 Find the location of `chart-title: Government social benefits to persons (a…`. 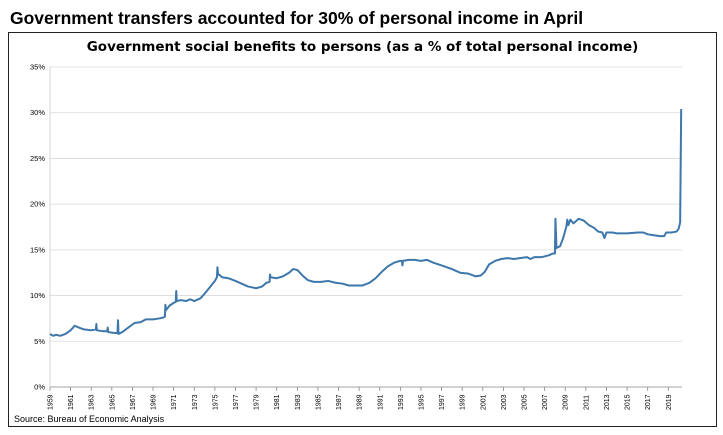

chart-title: Government social benefits to persons (a… is located at coordinates (362, 47).